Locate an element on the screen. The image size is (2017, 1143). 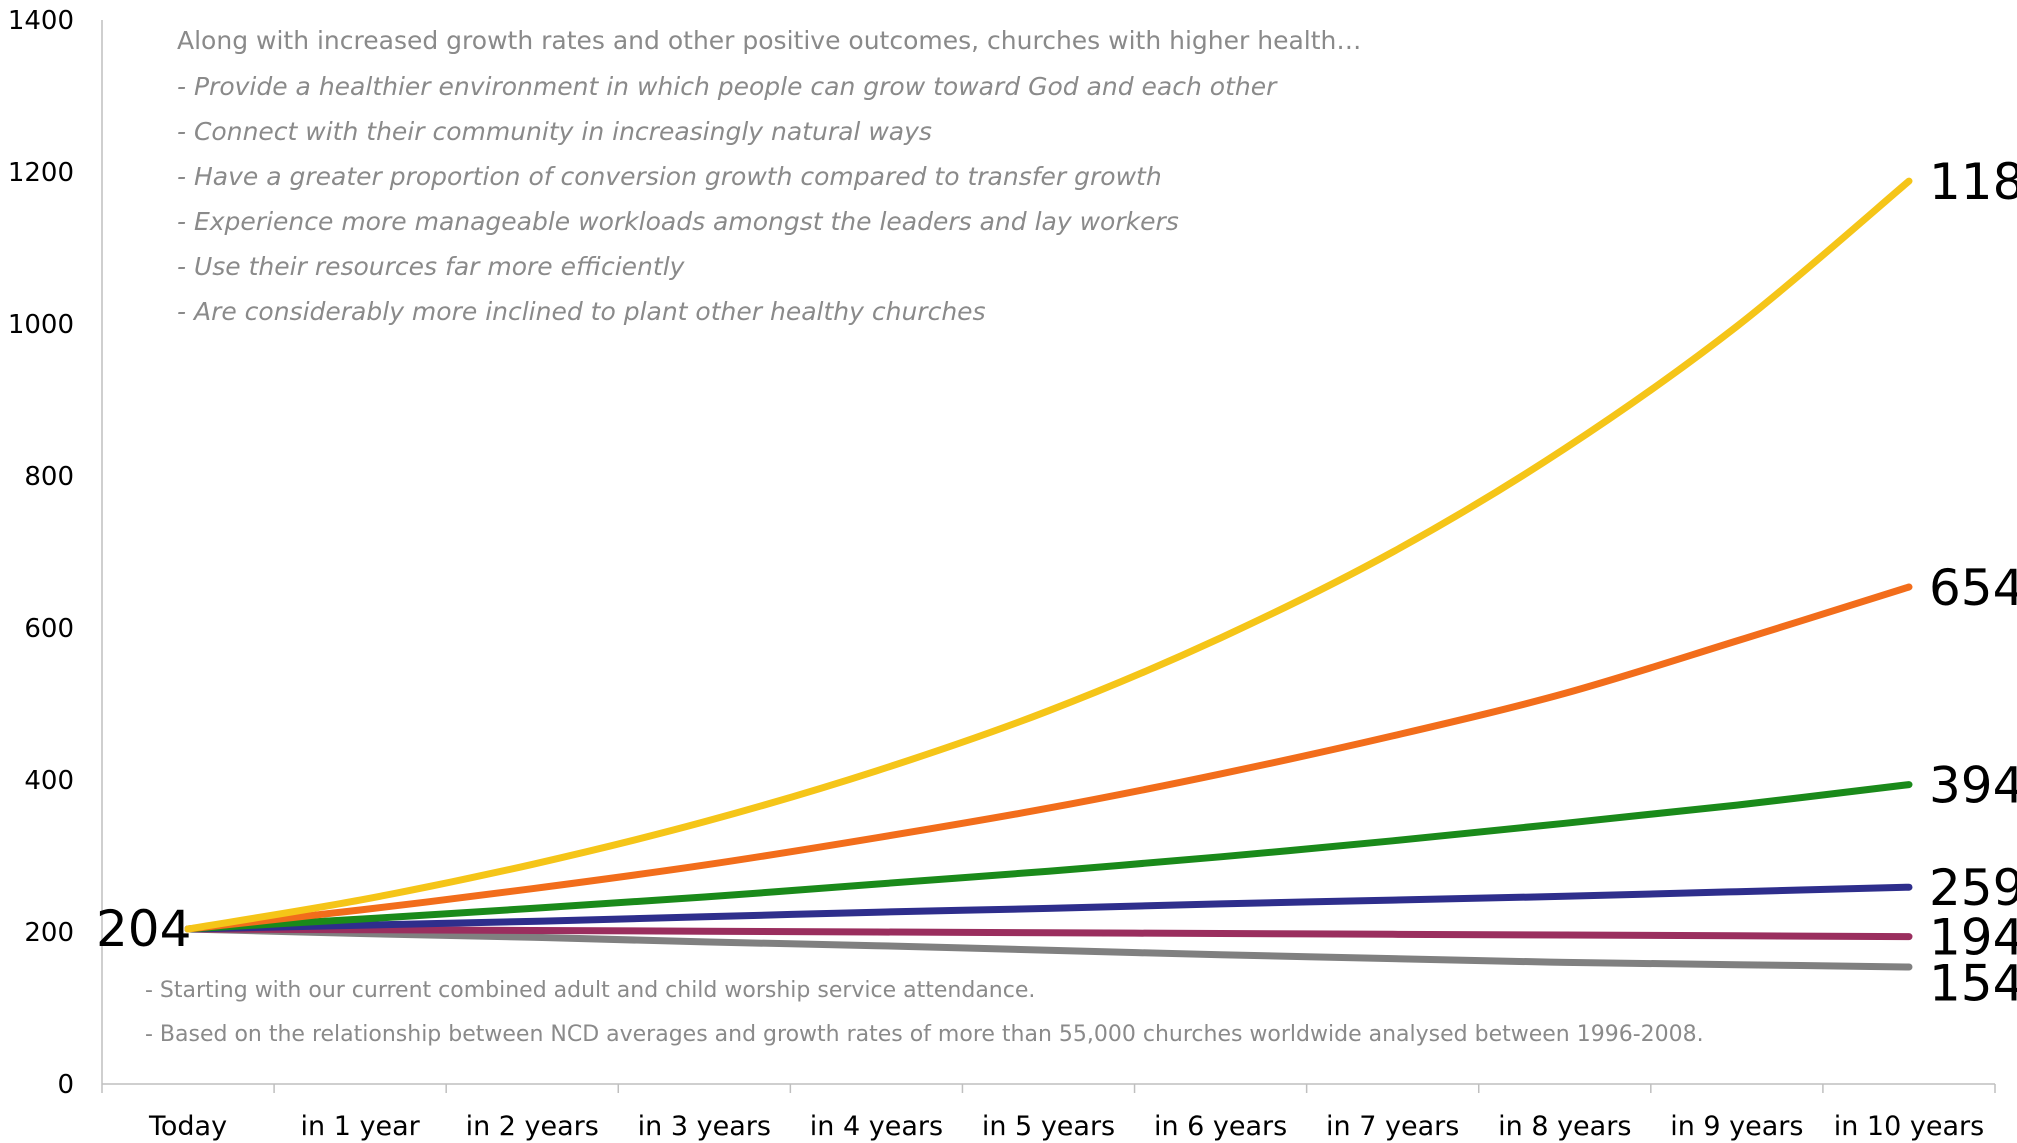
series-end-label: 154 is located at coordinates (1973, 984).